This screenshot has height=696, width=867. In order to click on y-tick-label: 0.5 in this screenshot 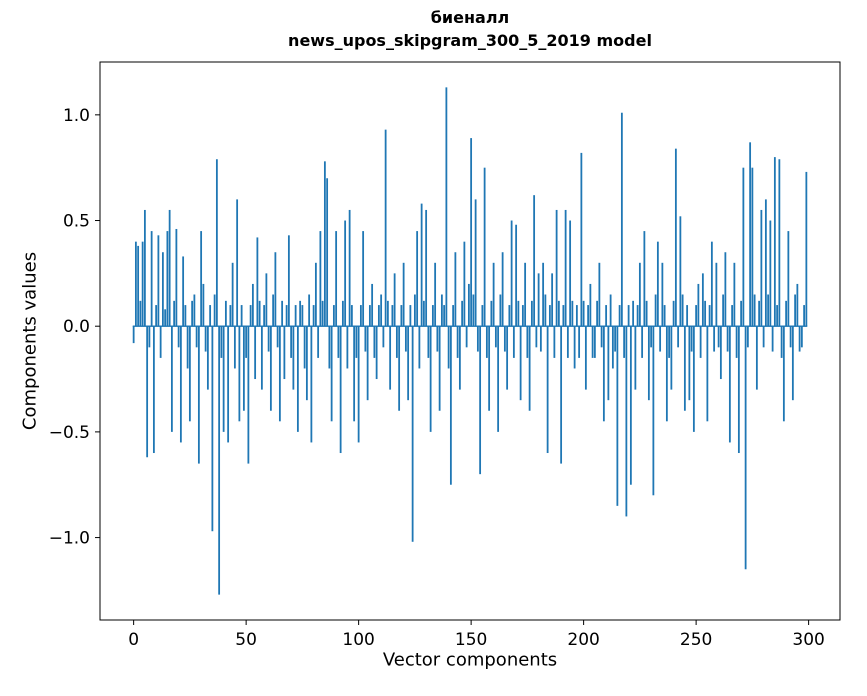, I will do `click(76, 222)`.